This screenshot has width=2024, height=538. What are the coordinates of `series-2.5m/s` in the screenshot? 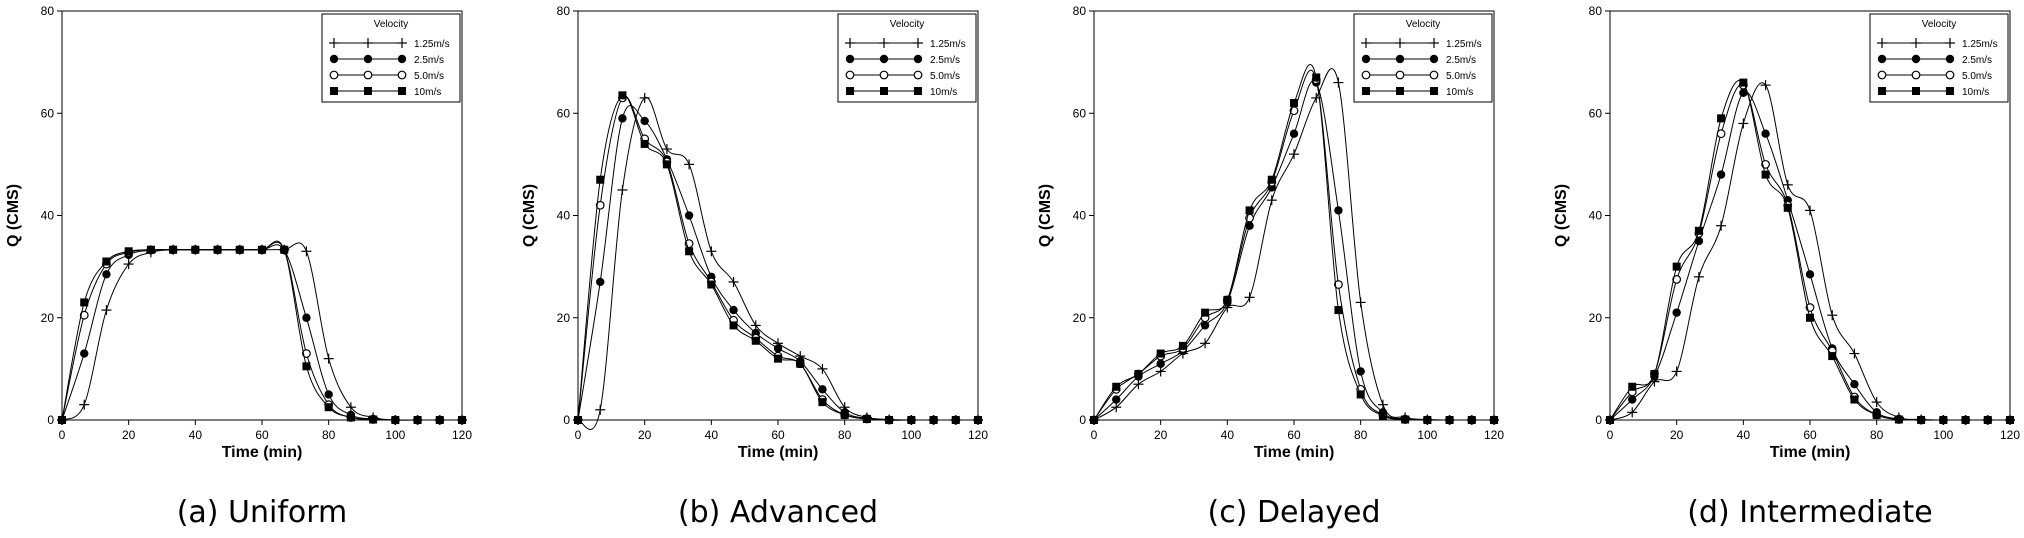 It's located at (1294, 251).